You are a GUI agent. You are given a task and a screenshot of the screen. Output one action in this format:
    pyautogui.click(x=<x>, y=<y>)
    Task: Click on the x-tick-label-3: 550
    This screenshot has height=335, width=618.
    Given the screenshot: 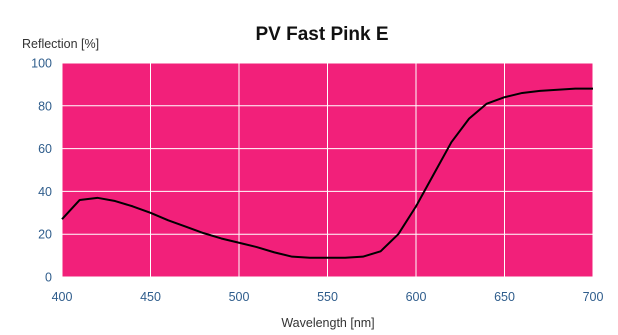 What is the action you would take?
    pyautogui.click(x=327, y=297)
    